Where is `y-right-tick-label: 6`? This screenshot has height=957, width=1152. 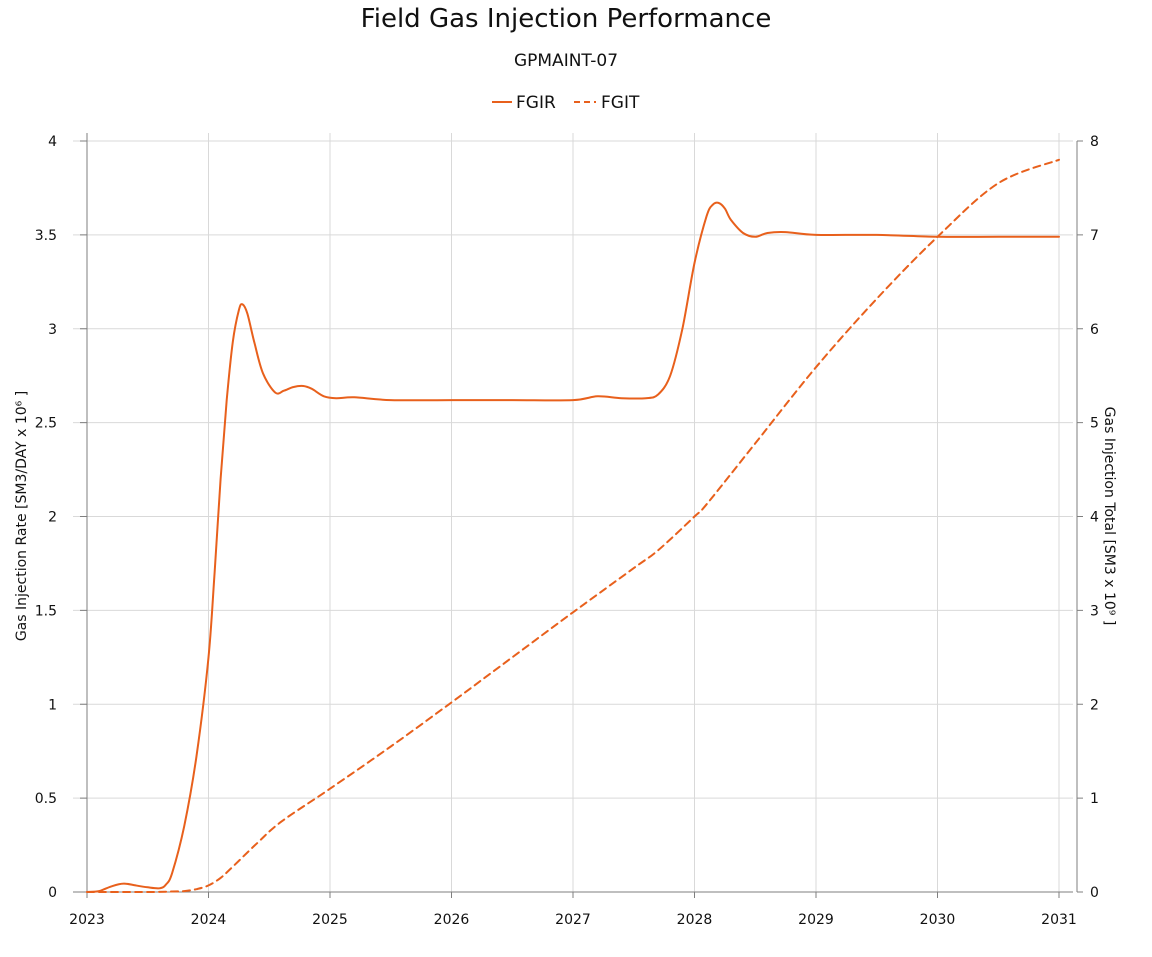
y-right-tick-label: 6 is located at coordinates (1094, 330).